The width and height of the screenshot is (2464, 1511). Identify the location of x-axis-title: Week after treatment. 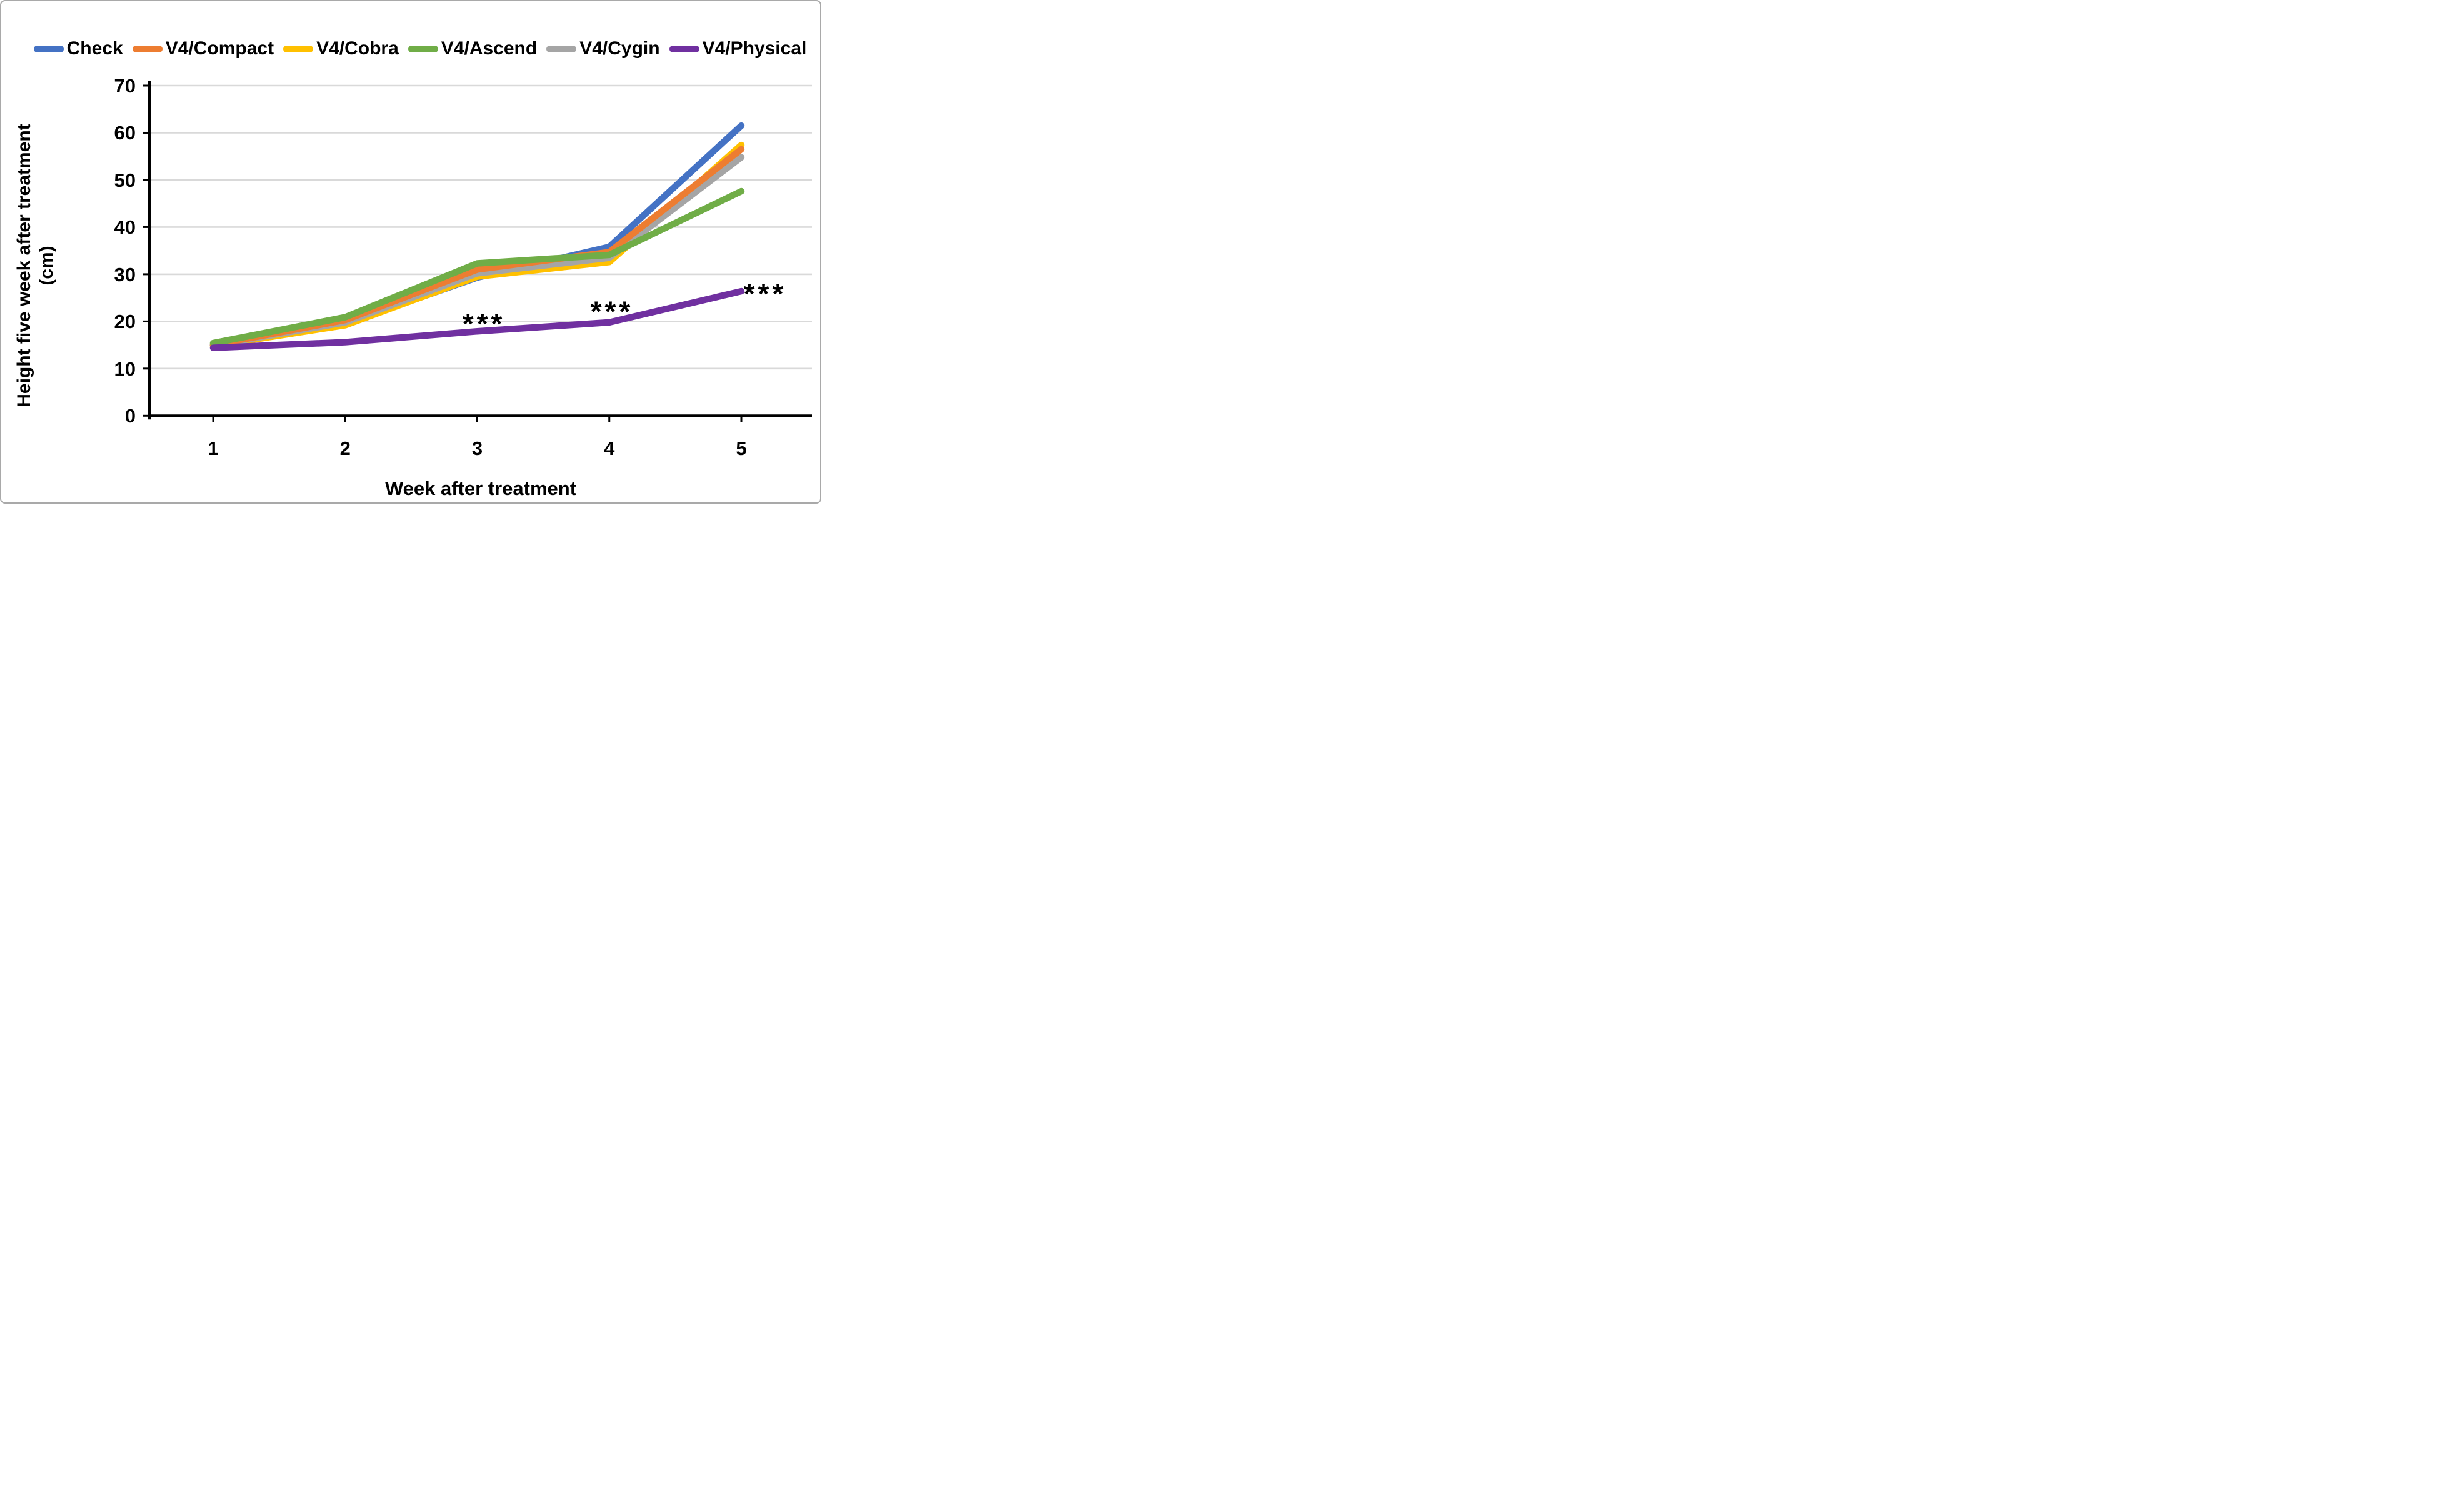
(480, 488).